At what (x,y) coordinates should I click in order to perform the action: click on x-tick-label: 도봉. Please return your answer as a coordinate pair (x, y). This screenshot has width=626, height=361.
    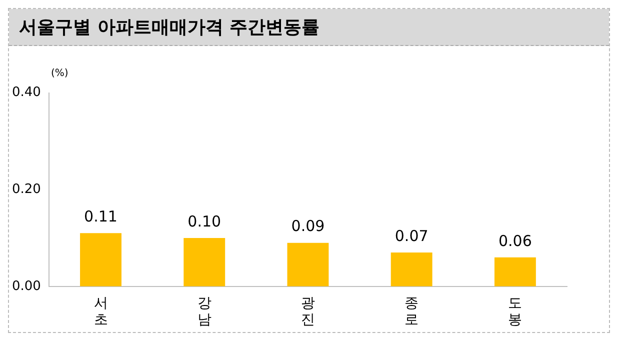
    Looking at the image, I should click on (515, 311).